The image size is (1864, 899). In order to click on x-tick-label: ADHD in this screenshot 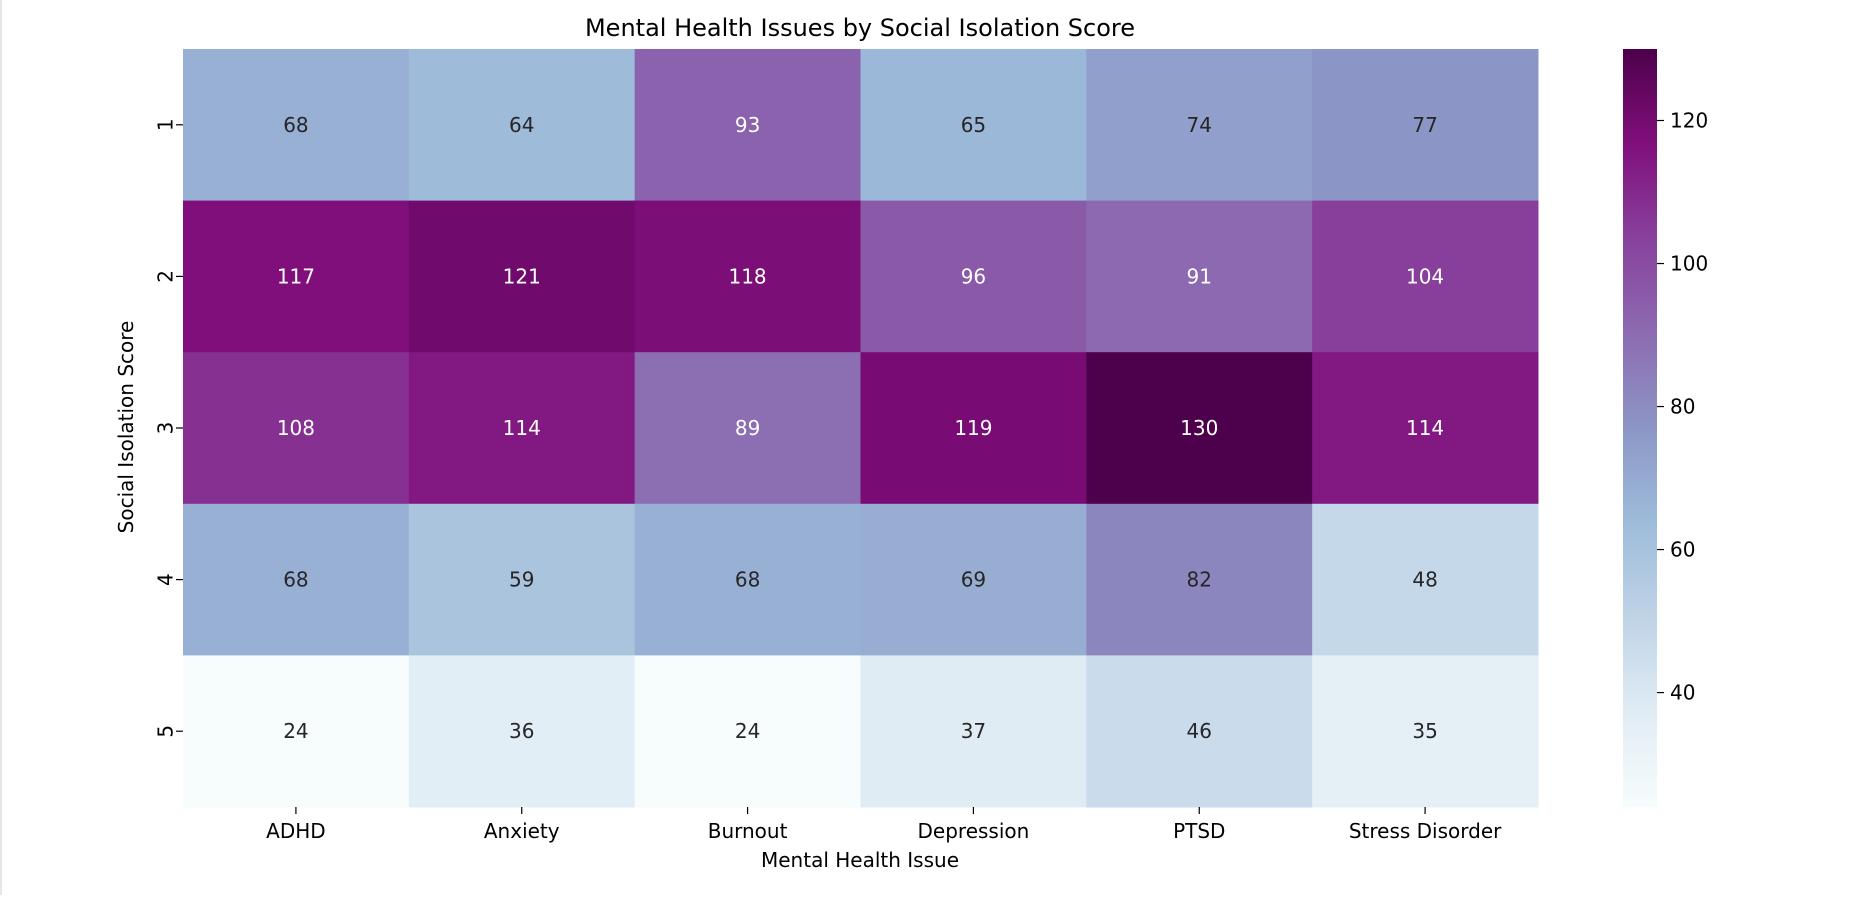, I will do `click(296, 831)`.